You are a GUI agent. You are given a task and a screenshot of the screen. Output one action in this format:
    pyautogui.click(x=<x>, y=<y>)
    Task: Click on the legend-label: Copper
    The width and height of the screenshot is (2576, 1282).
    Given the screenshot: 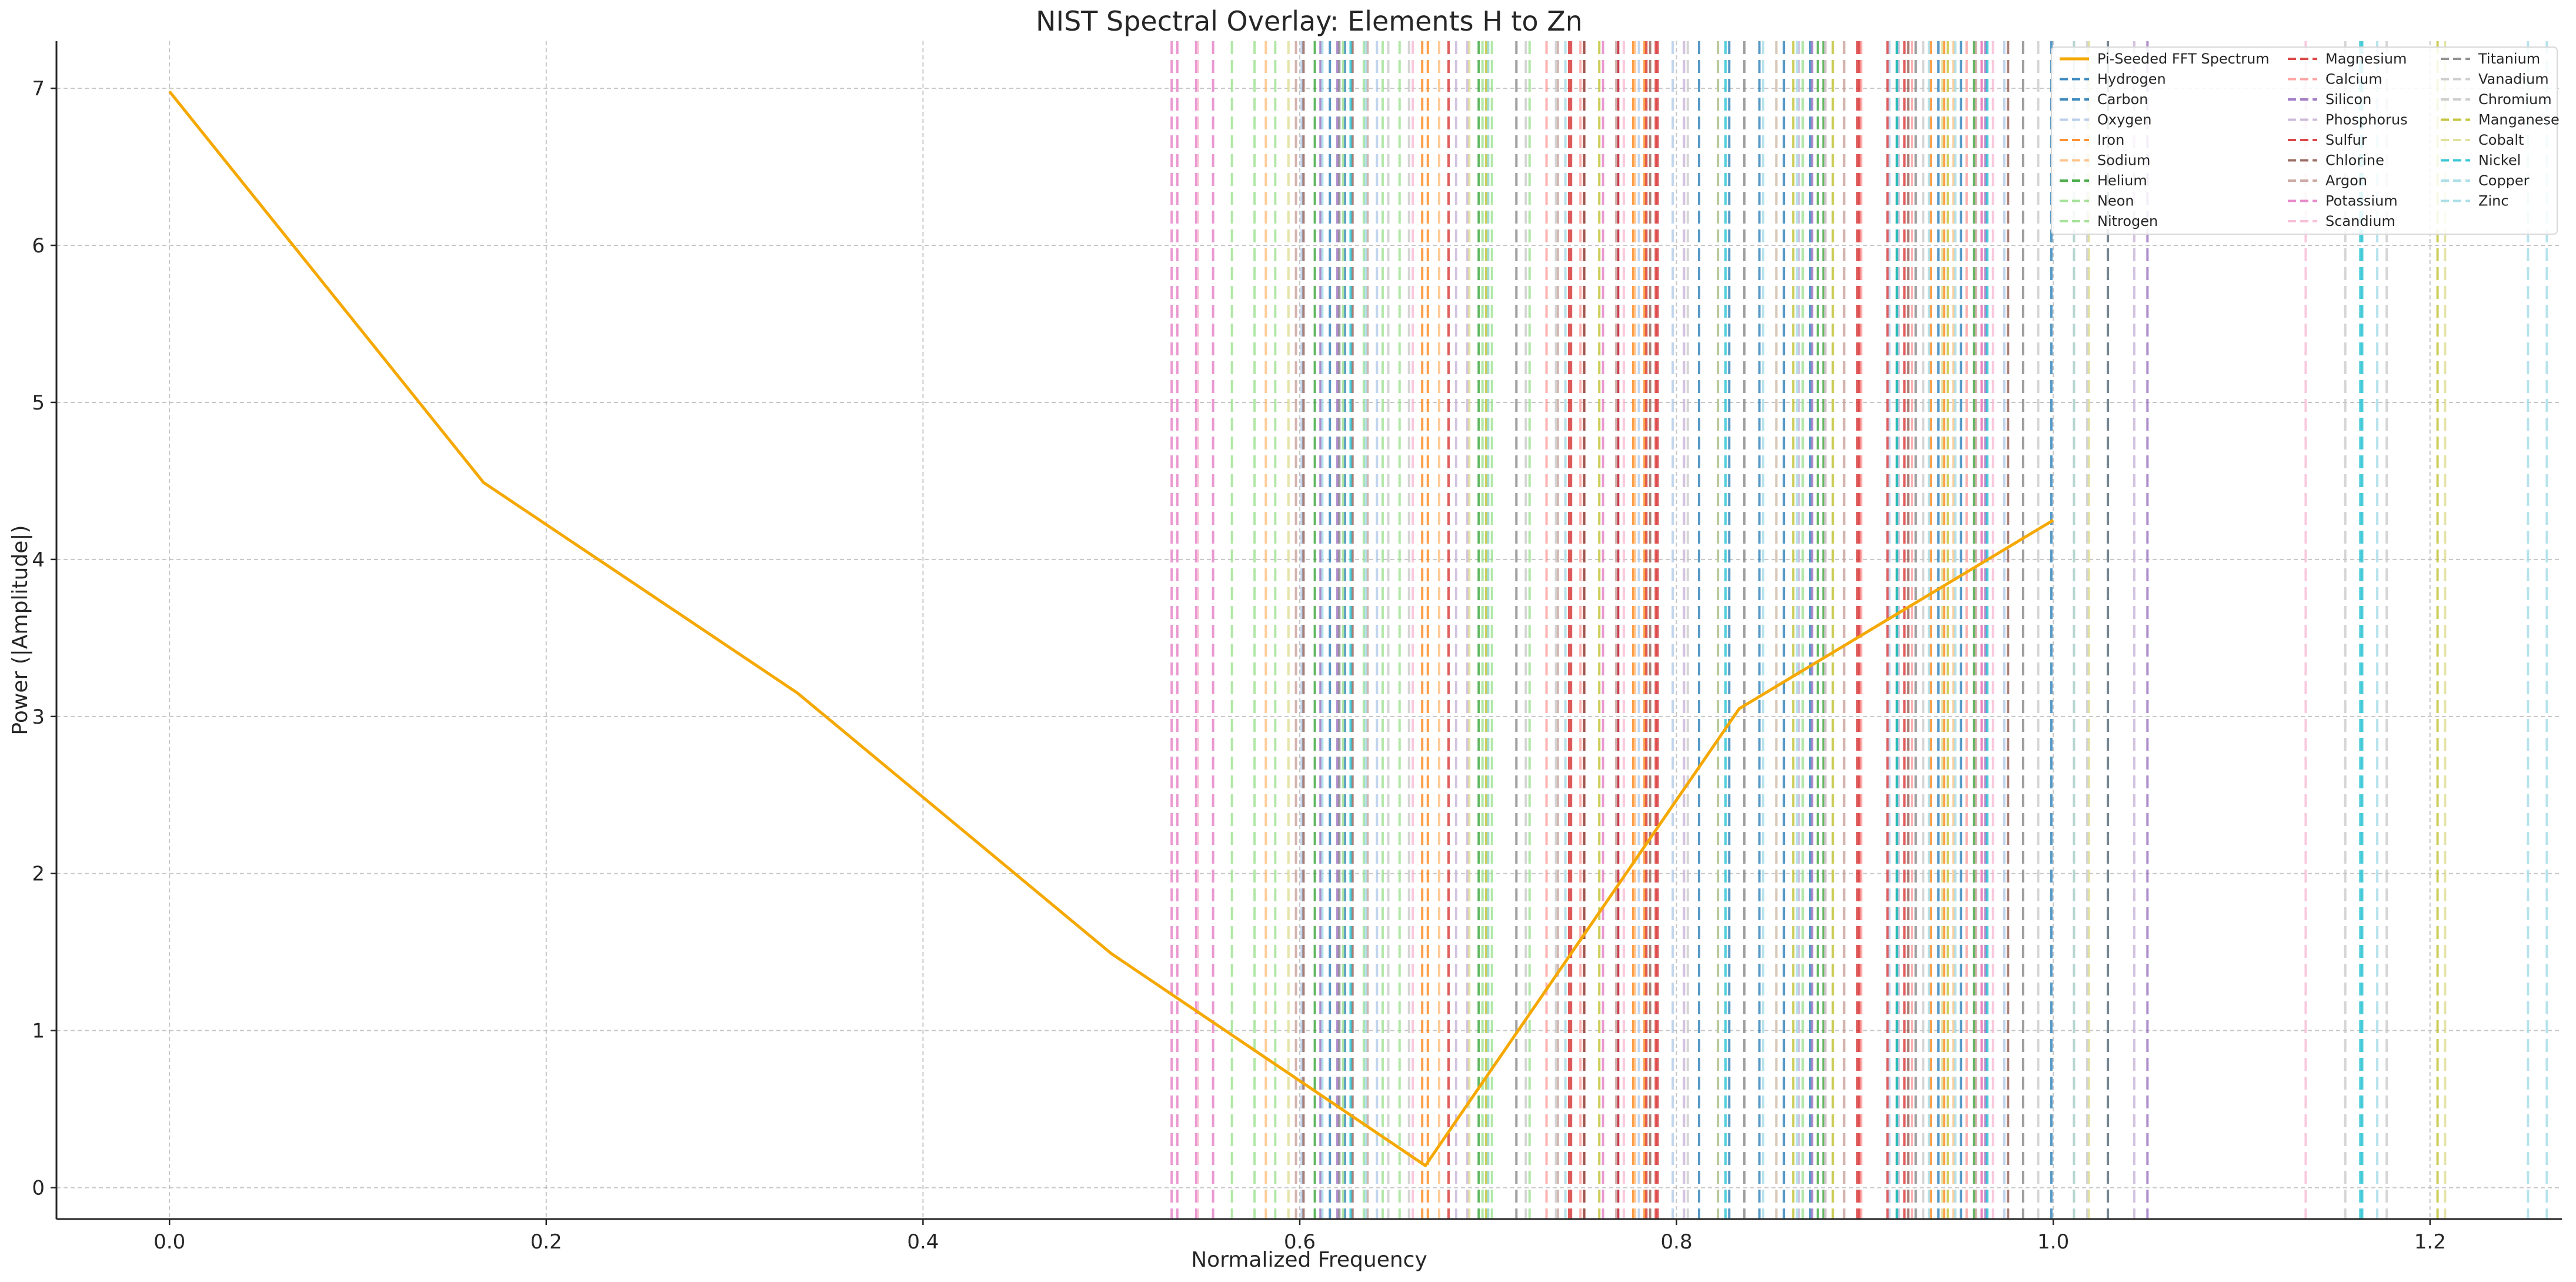 What is the action you would take?
    pyautogui.click(x=2504, y=180)
    